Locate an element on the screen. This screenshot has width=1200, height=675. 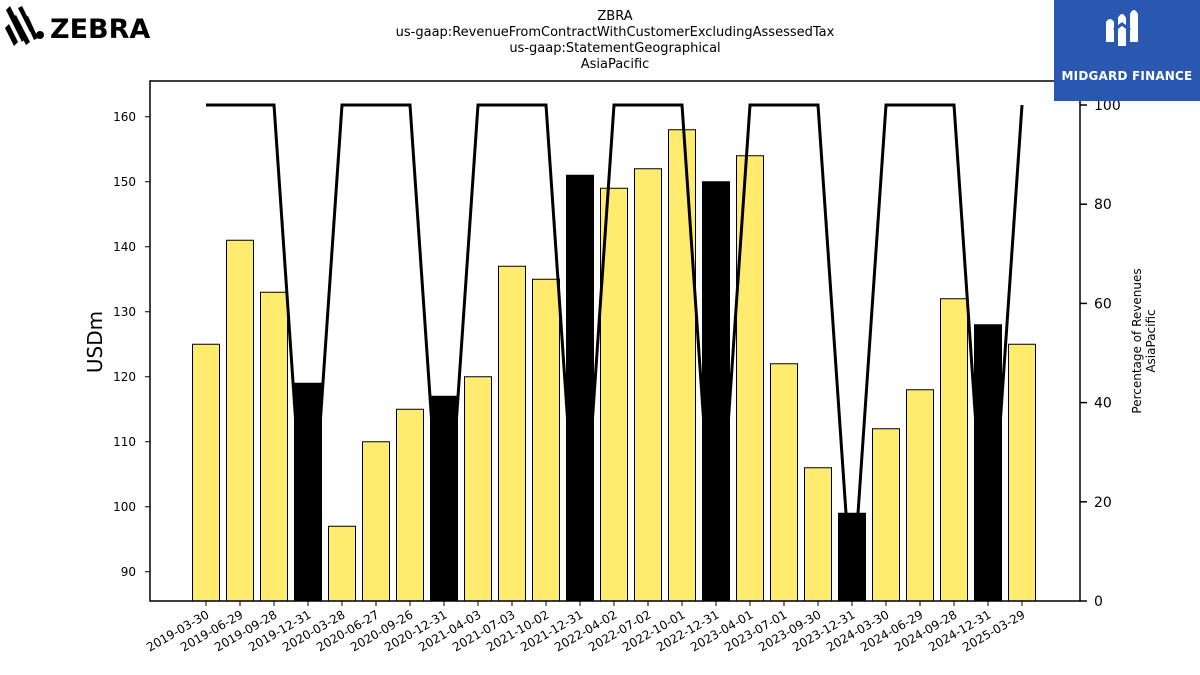
y2-tick-label: 100 is located at coordinates (1107, 106).